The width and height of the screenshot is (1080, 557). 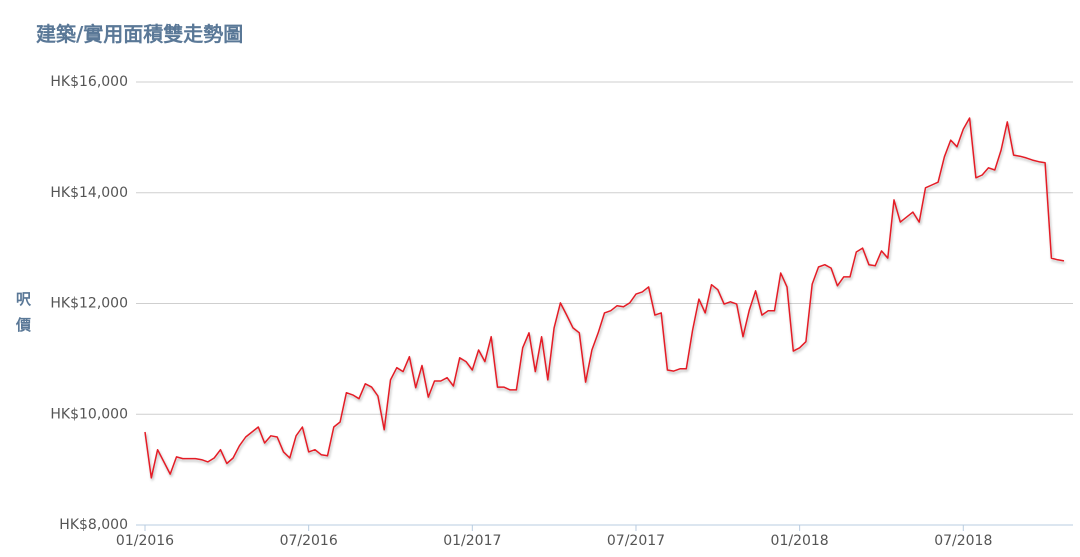 I want to click on x-tick-label: 07/2016, so click(x=309, y=541).